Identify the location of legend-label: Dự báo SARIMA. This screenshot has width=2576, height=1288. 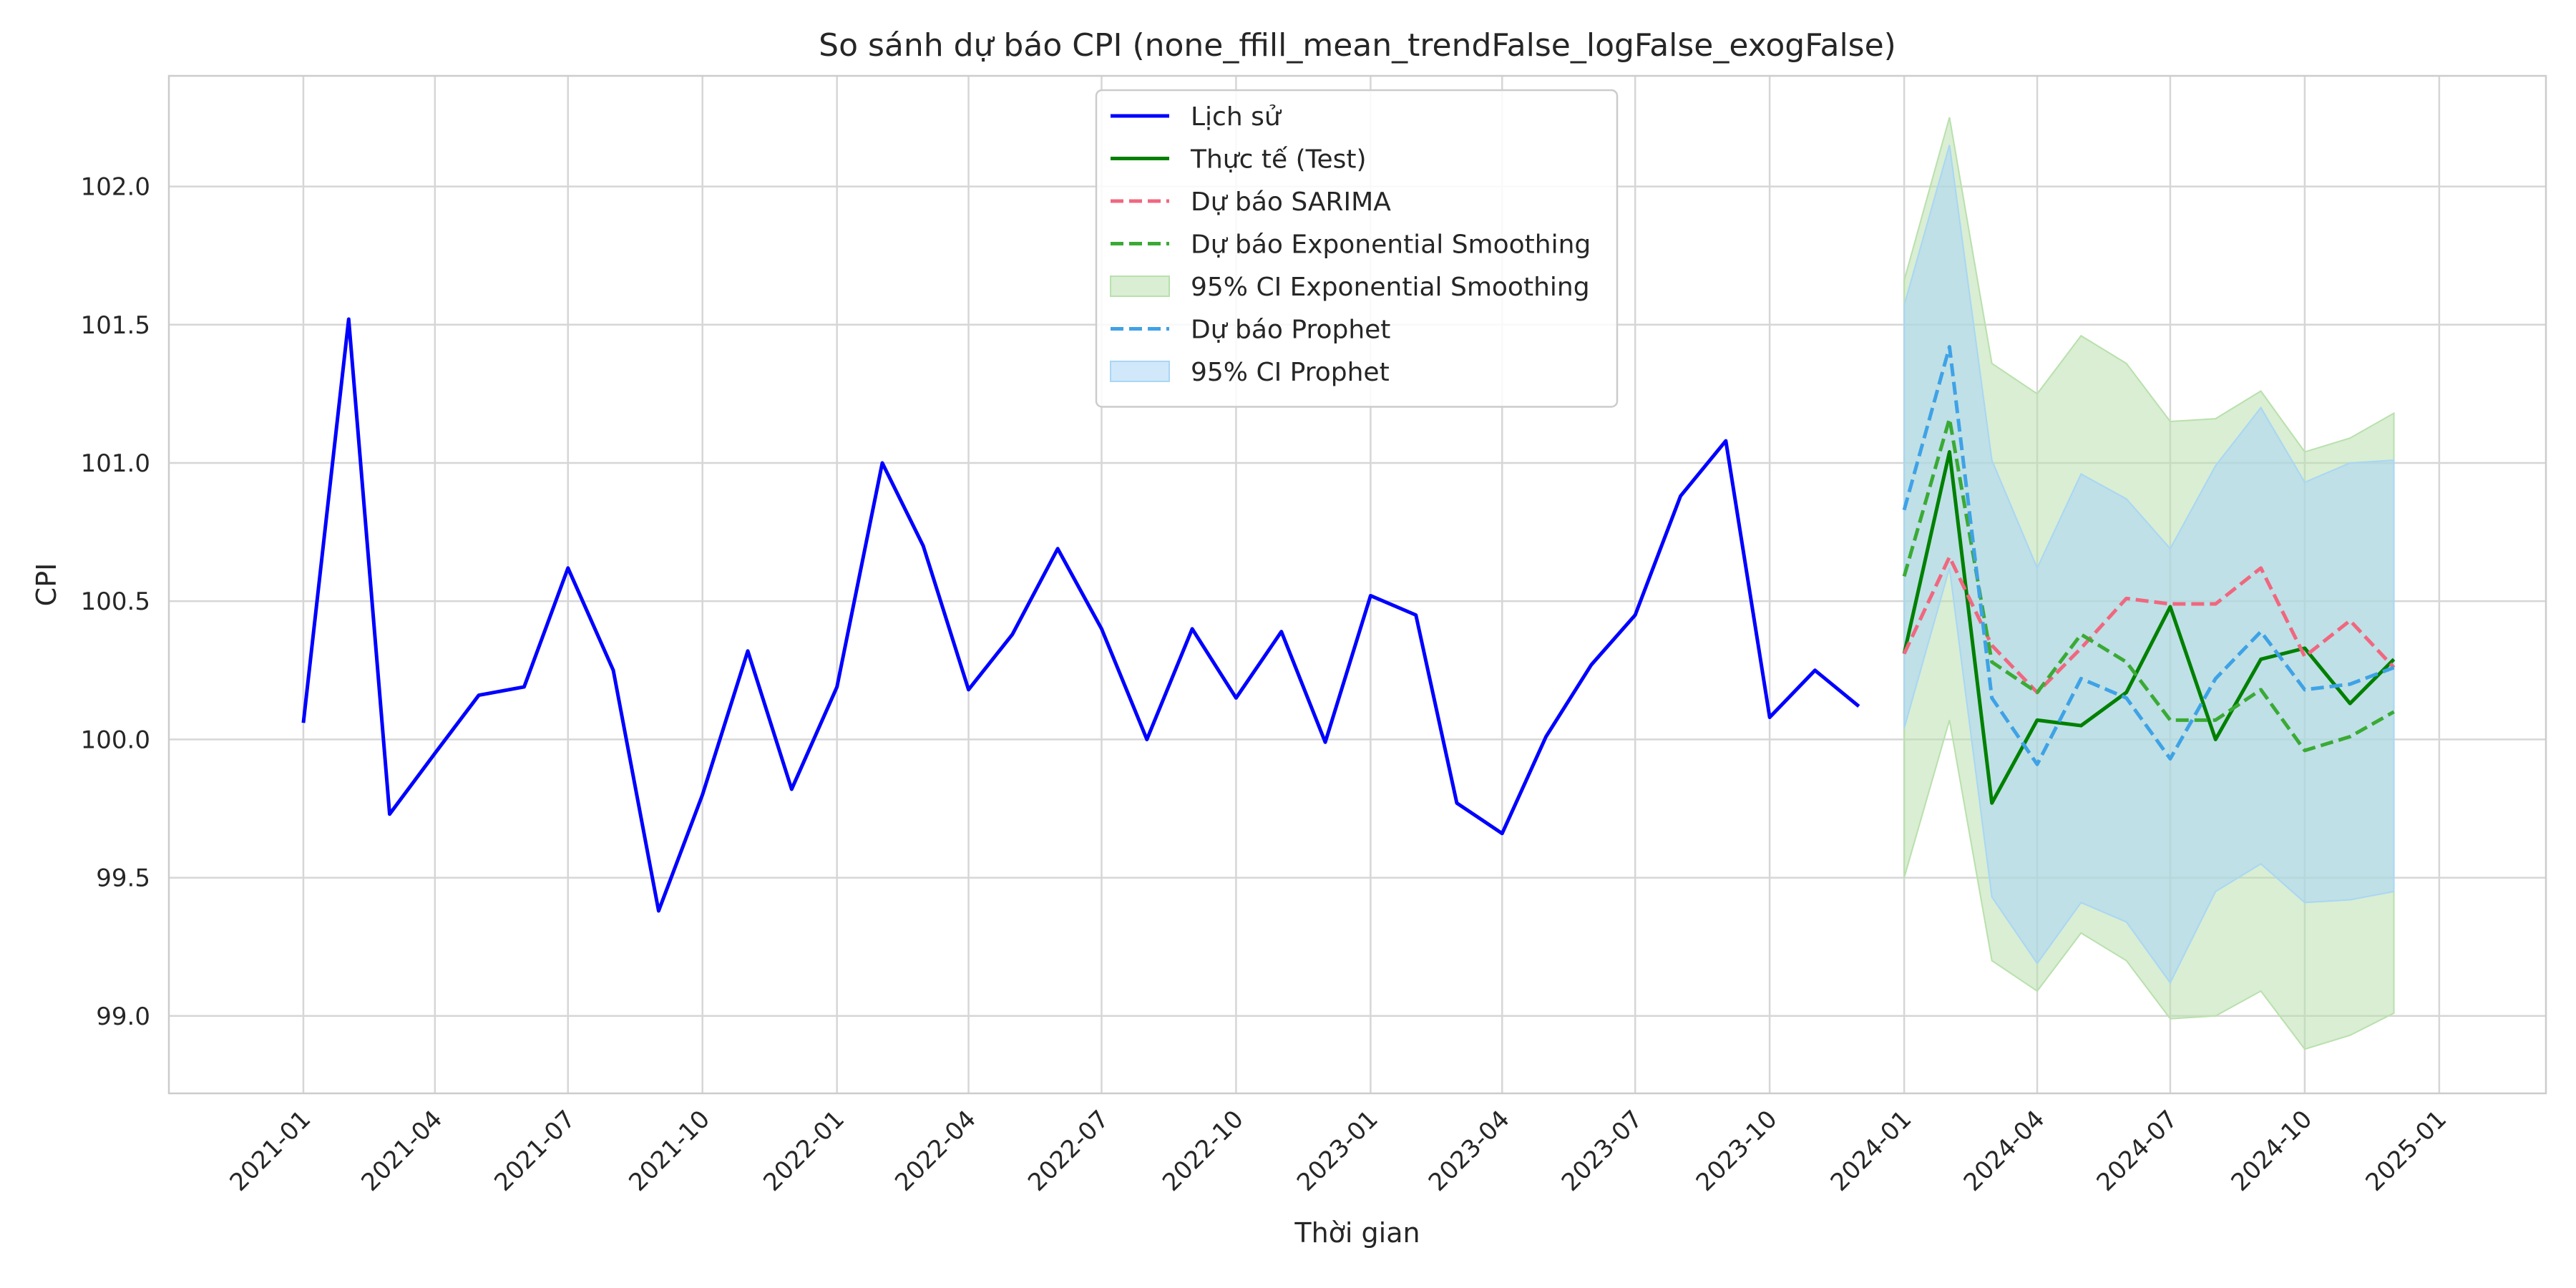
(1291, 202).